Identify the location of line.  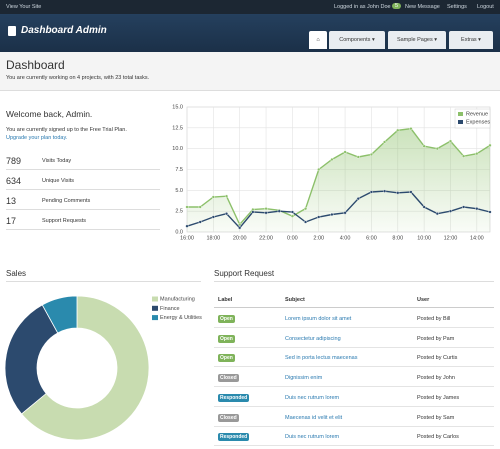
(338, 209).